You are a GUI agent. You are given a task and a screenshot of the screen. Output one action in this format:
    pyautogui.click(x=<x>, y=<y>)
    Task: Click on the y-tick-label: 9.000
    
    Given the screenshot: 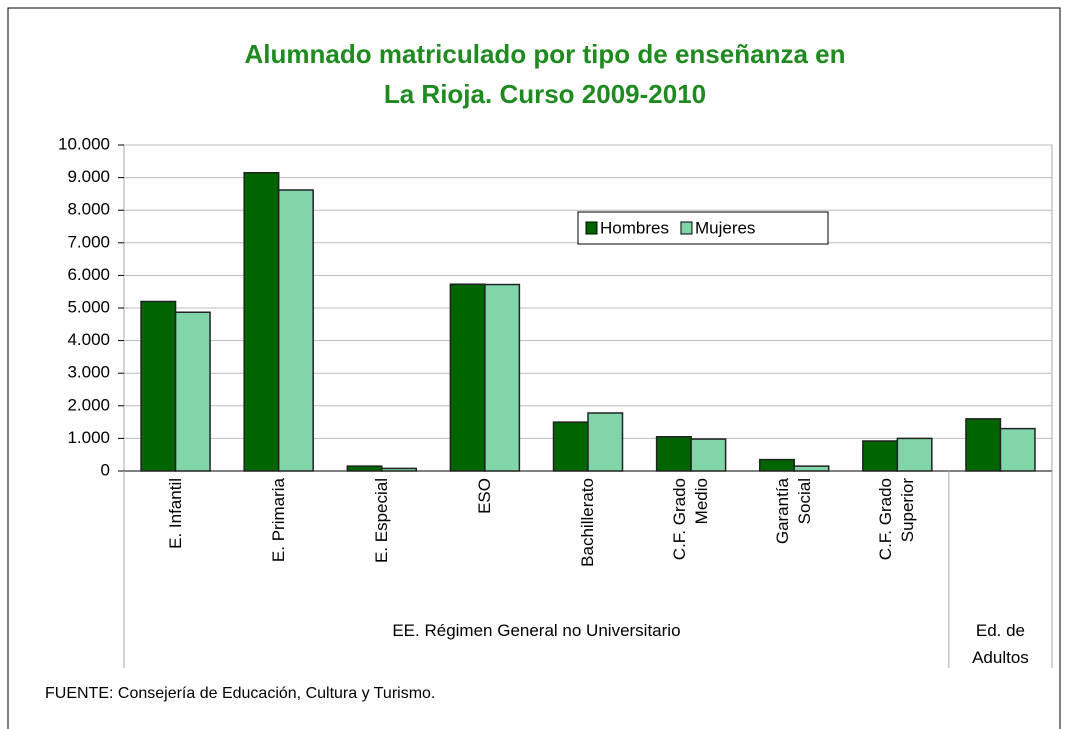 What is the action you would take?
    pyautogui.click(x=88, y=176)
    